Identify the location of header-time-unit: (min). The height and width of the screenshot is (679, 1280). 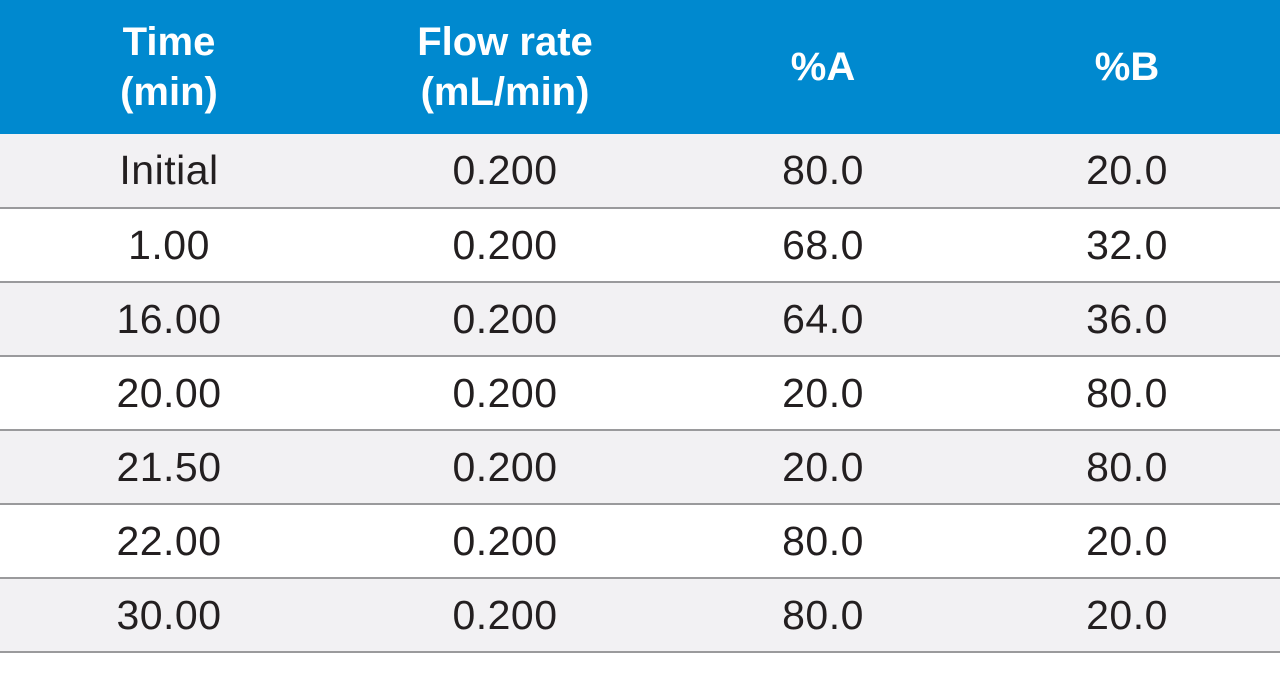
(169, 92).